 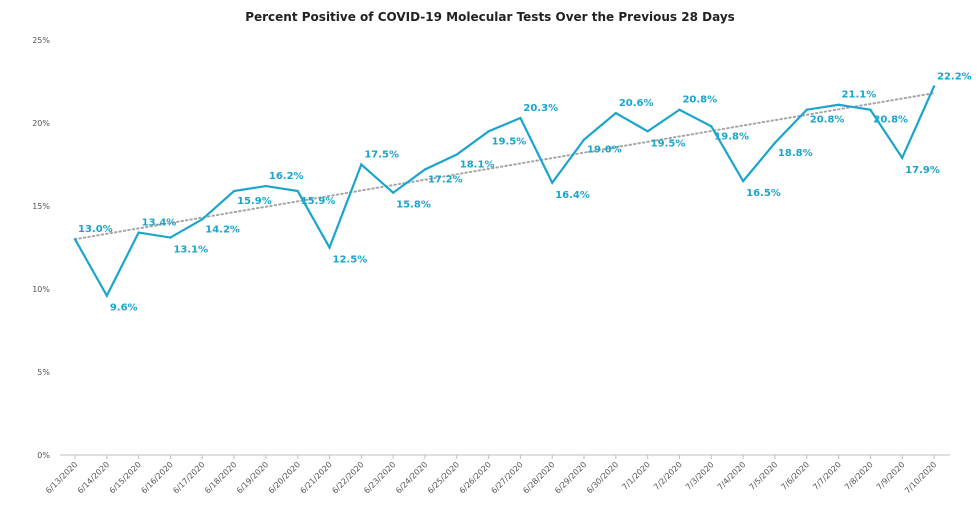 I want to click on data-label: 13.0%, so click(x=95, y=229).